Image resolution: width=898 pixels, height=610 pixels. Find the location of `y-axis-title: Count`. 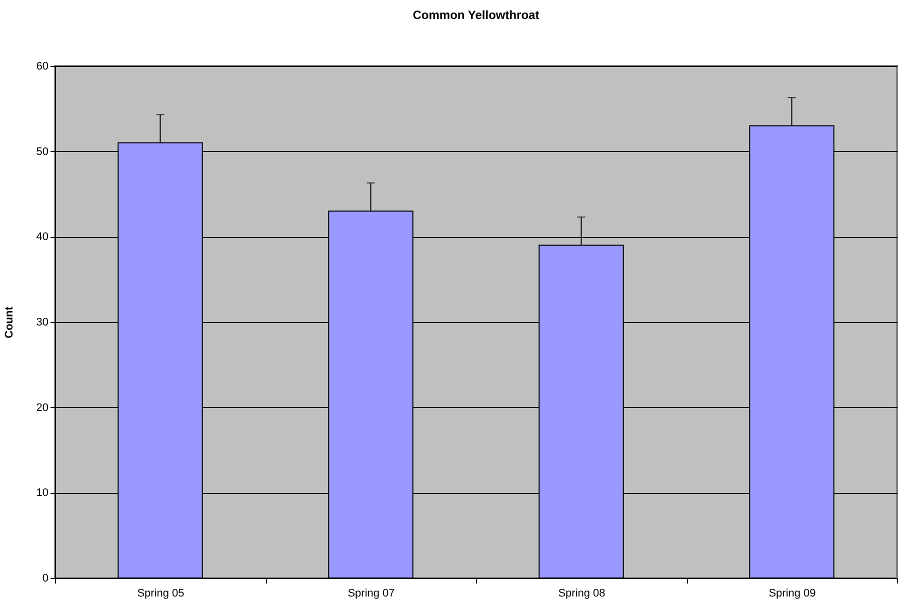

y-axis-title: Count is located at coordinates (9, 322).